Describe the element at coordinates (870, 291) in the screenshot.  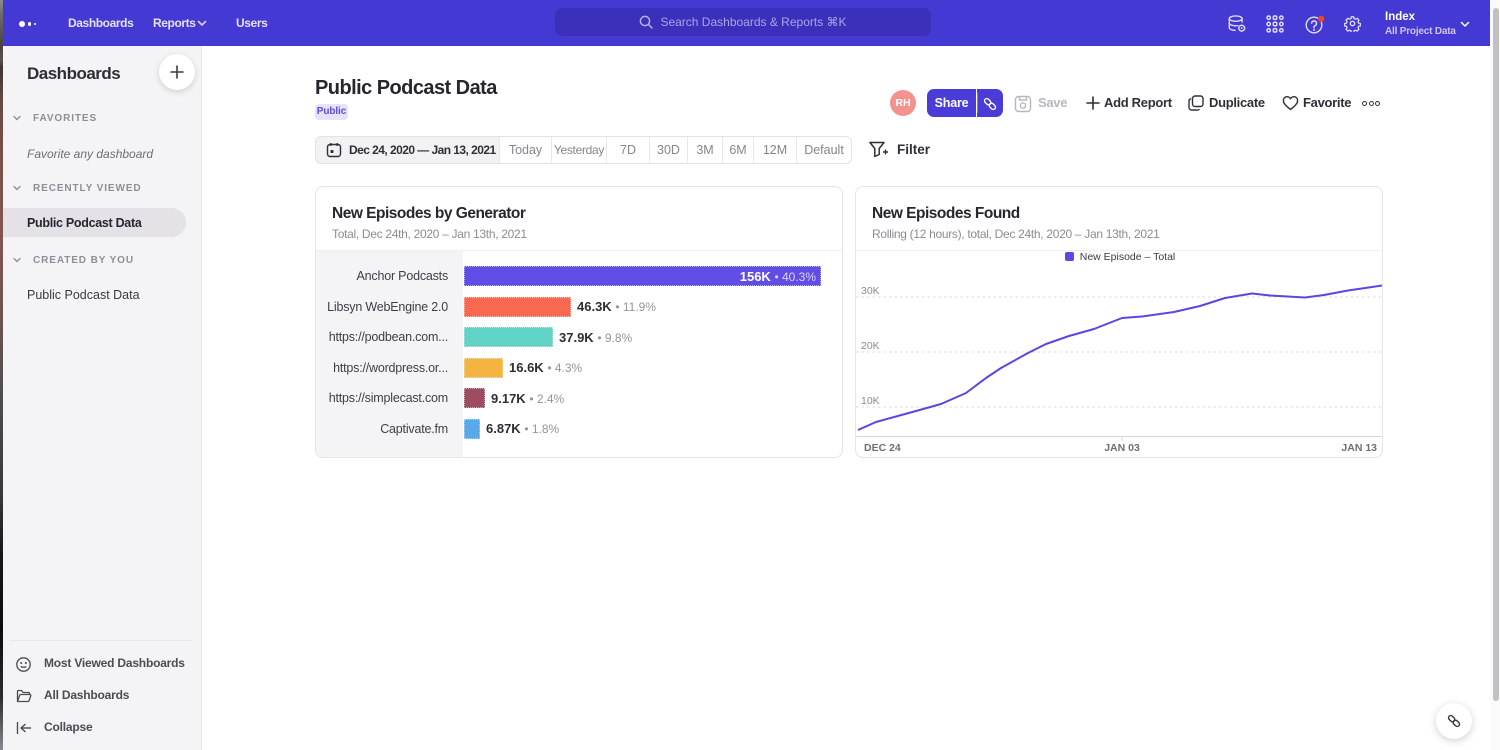
I see `svg-text: 30K` at that location.